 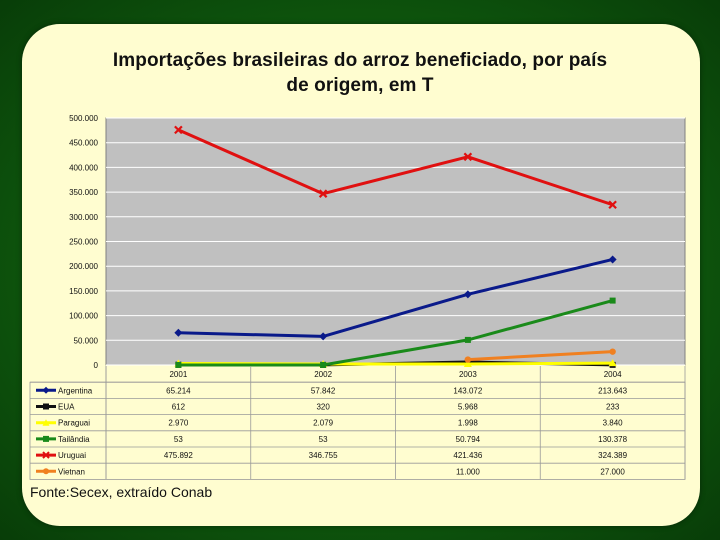 What do you see at coordinates (83, 118) in the screenshot?
I see `y-tick-label: 500.000` at bounding box center [83, 118].